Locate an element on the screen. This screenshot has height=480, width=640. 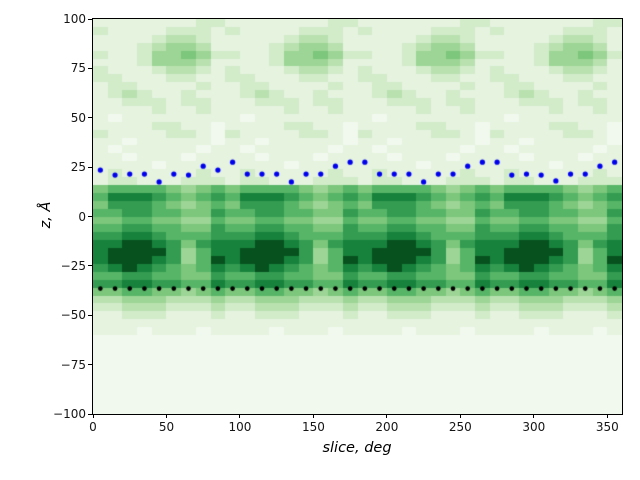
x-tick-label: 300 is located at coordinates (534, 427).